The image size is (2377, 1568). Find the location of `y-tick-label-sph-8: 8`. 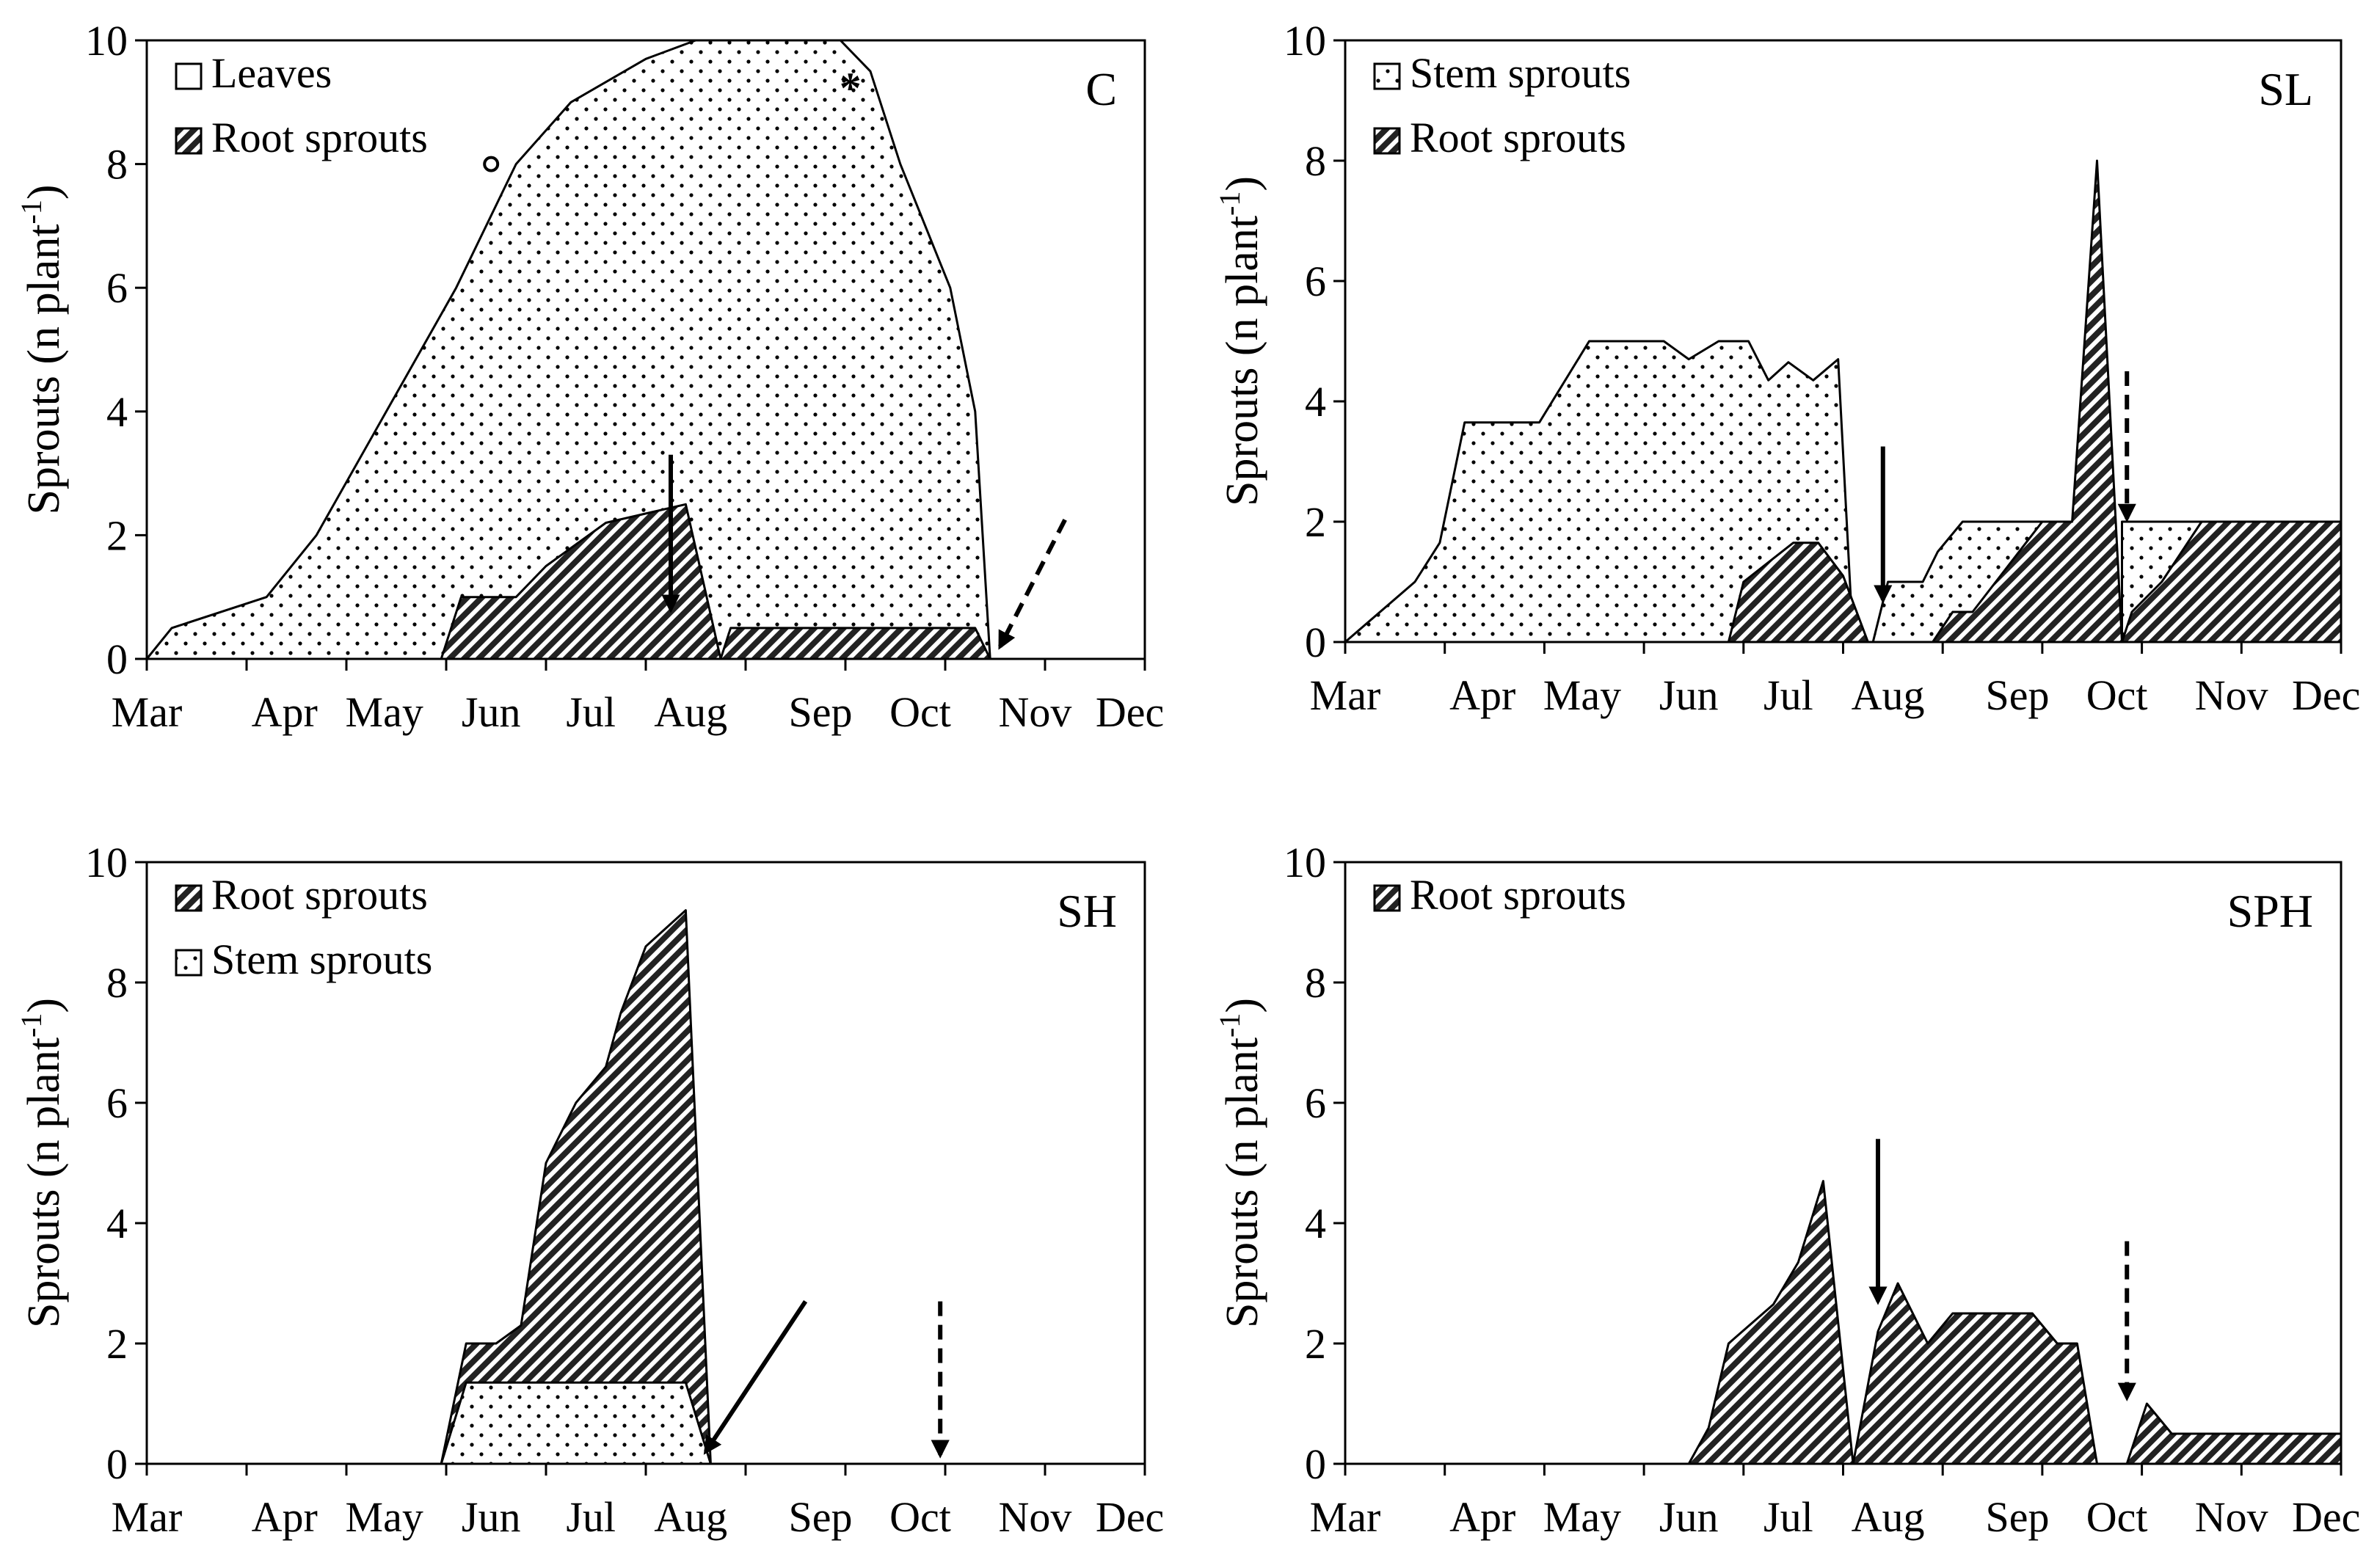

y-tick-label-sph-8: 8 is located at coordinates (1315, 983).